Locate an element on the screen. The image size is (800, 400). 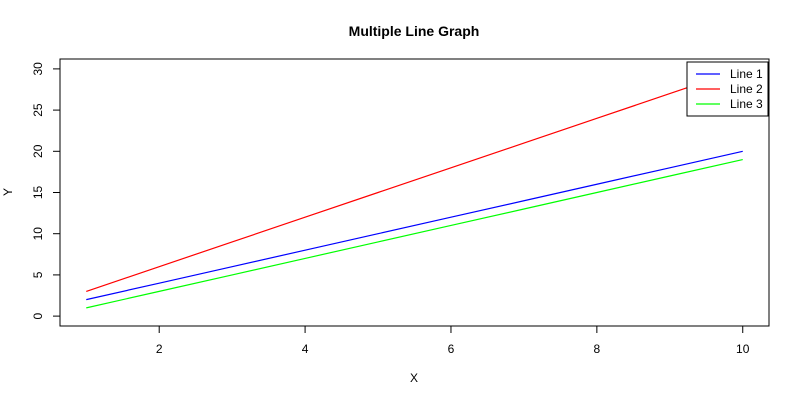
y-axis-label: Y is located at coordinates (8, 192).